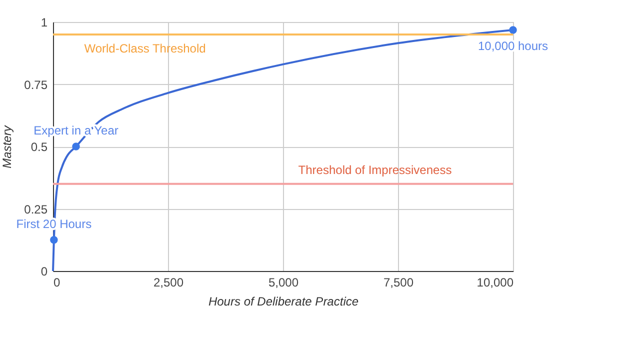 Image resolution: width=640 pixels, height=348 pixels. Describe the element at coordinates (39, 147) in the screenshot. I see `y-tick-label: 0.5` at that location.